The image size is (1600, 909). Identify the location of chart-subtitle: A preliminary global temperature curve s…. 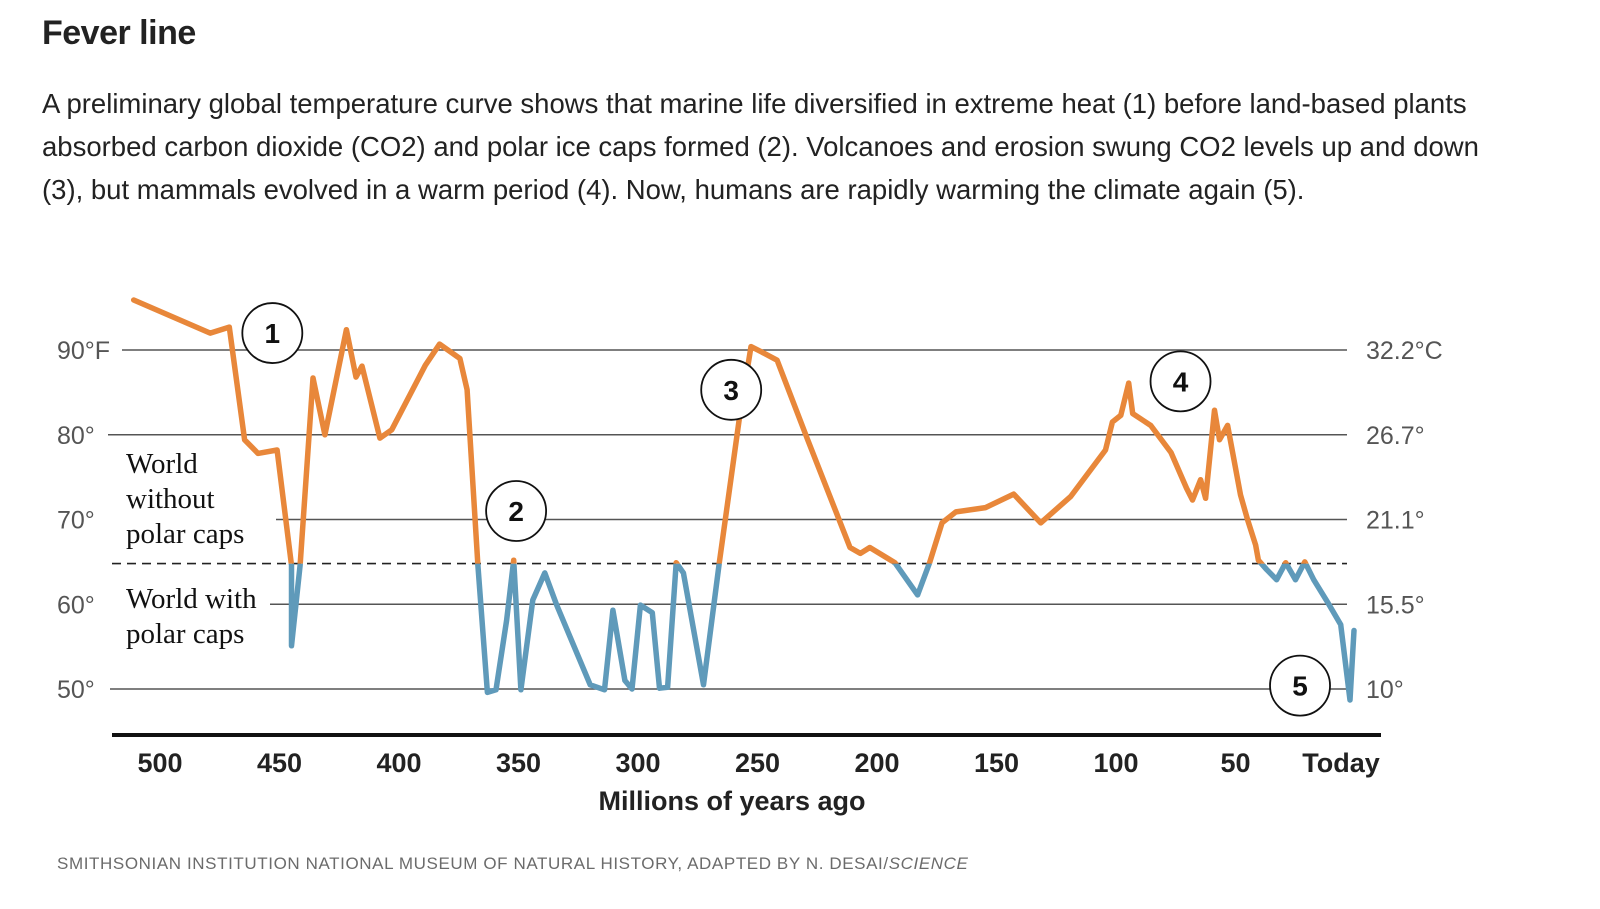
(760, 146).